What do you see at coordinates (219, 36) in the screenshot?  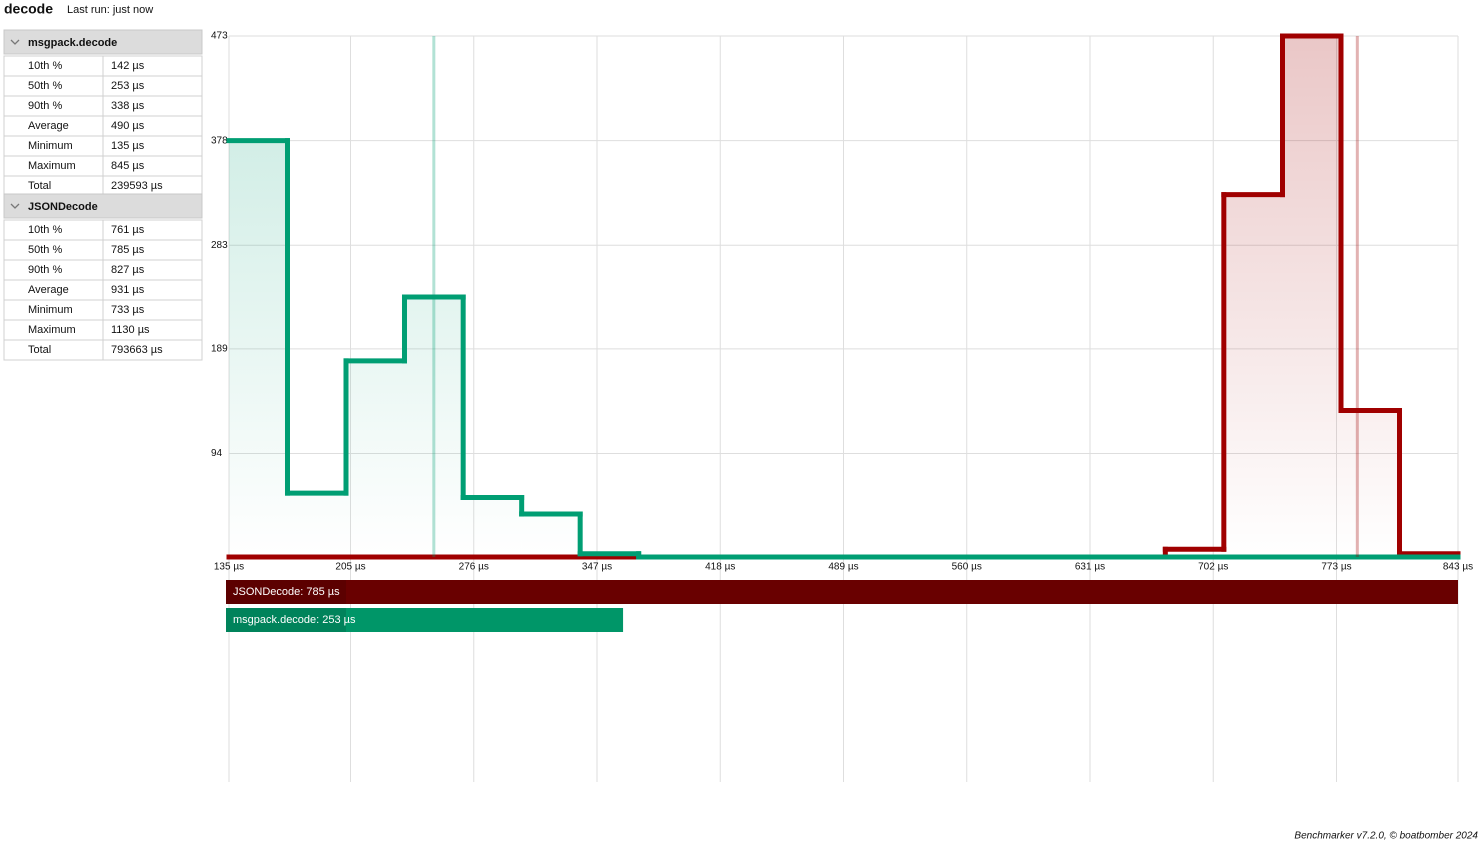 I see `y-tick-label: 473` at bounding box center [219, 36].